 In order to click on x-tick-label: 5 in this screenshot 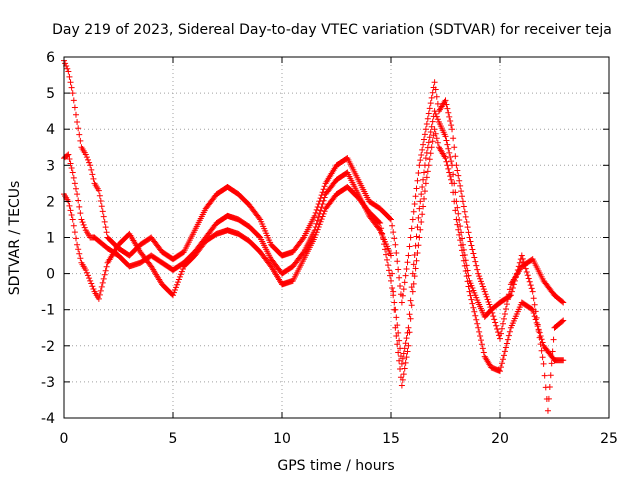, I will do `click(173, 439)`.